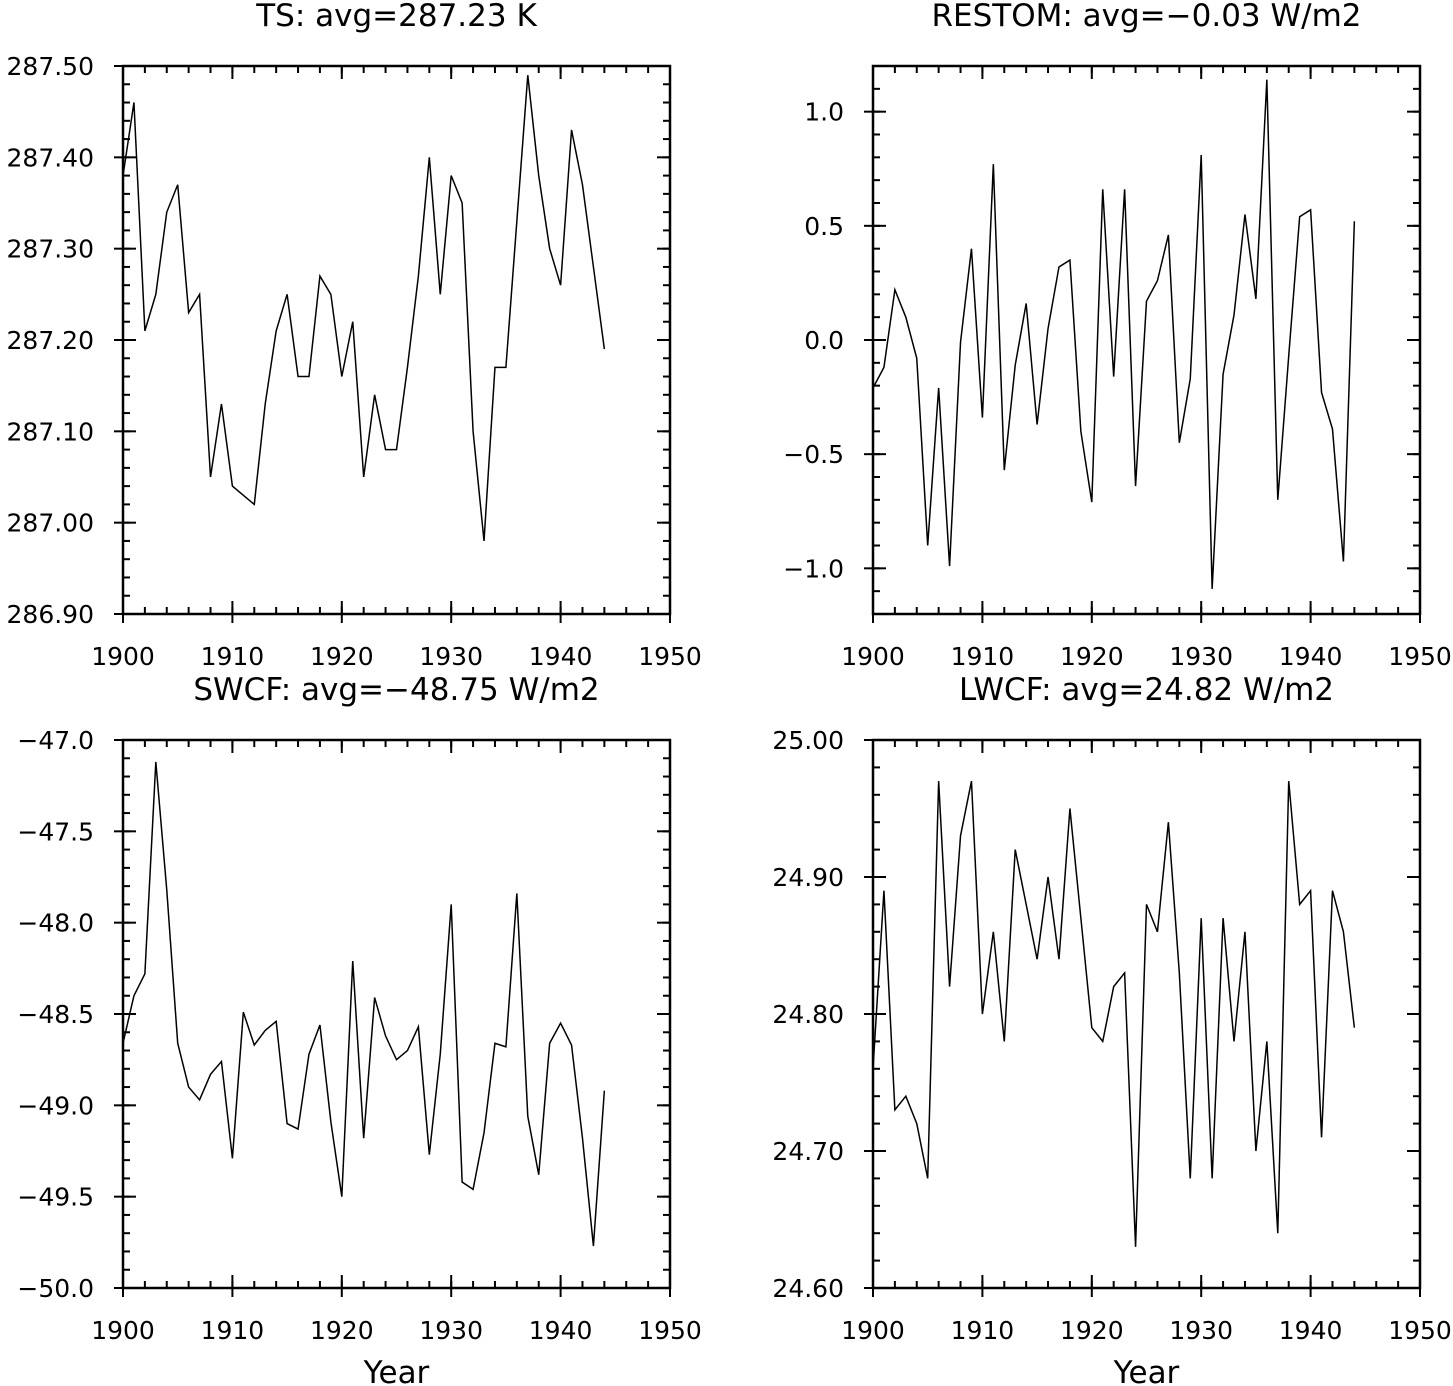 The width and height of the screenshot is (1453, 1386). What do you see at coordinates (824, 340) in the screenshot?
I see `y-tick-label: 0.0` at bounding box center [824, 340].